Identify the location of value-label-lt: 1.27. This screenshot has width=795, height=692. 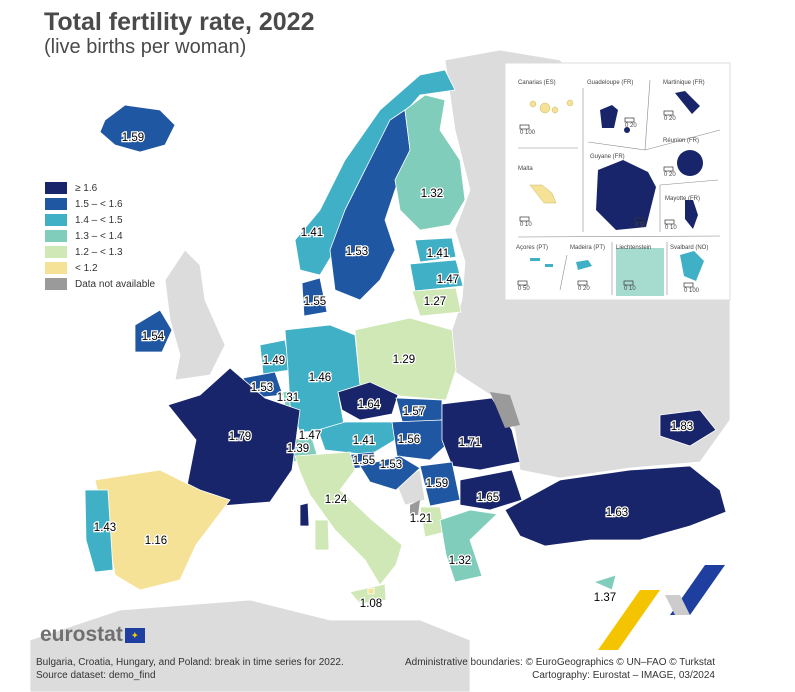
(435, 302).